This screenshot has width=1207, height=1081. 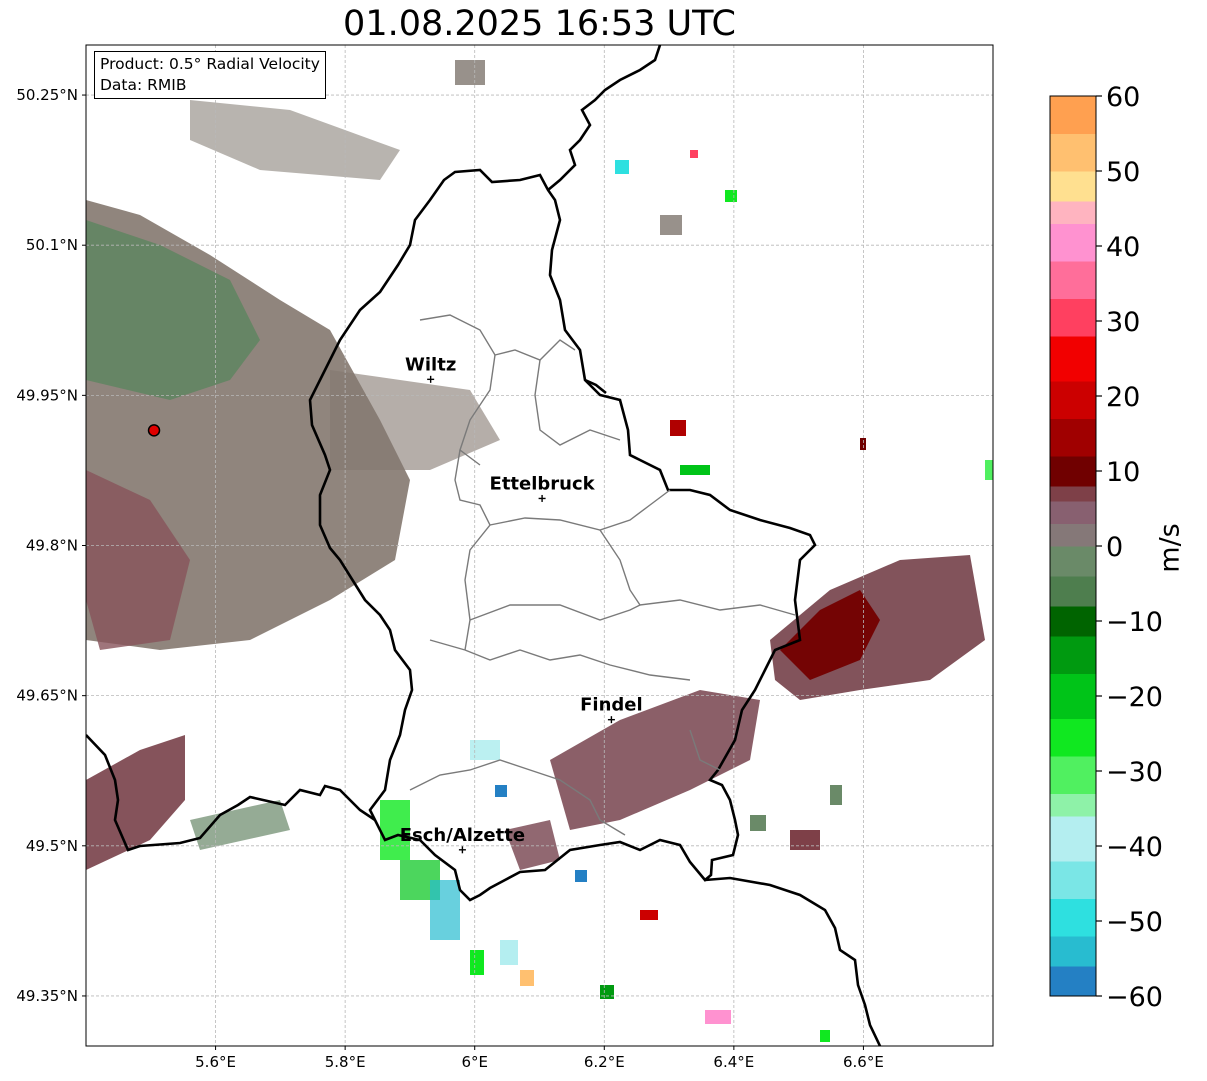 I want to click on x-tick-label: 6.4°E, so click(x=733, y=1062).